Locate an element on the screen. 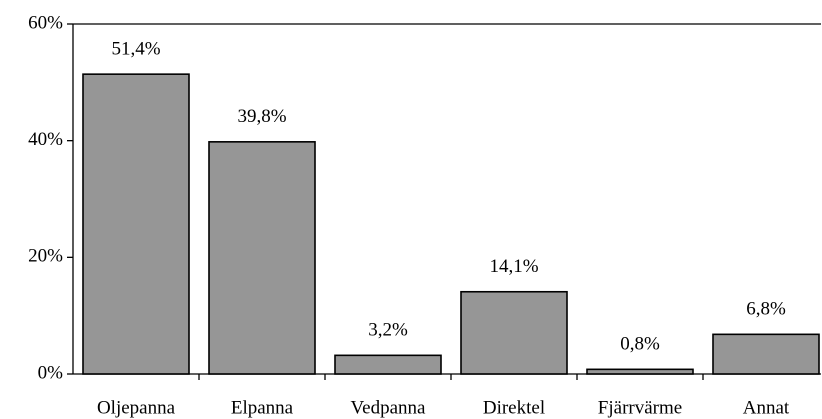 The height and width of the screenshot is (419, 822). data-label: 0,8% is located at coordinates (640, 344).